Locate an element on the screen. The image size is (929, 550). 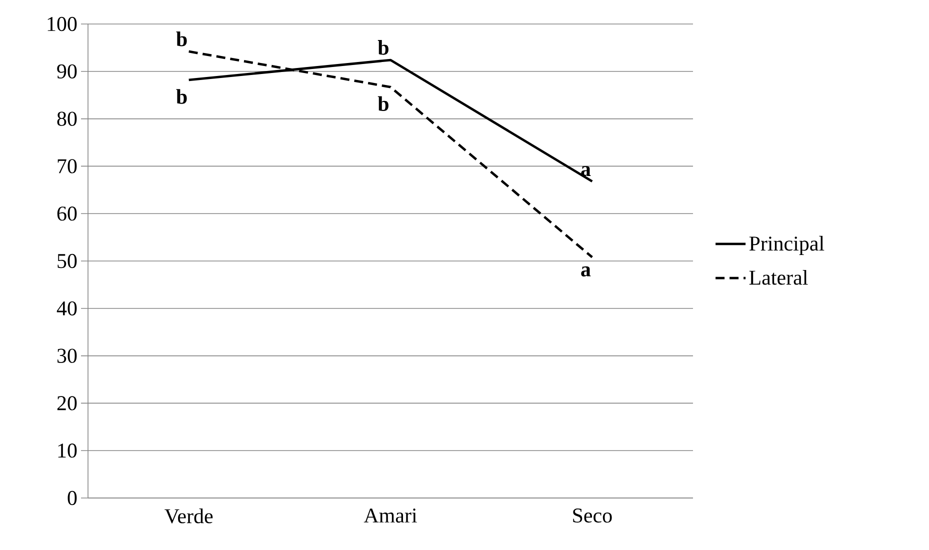
y-tick-label: 100 is located at coordinates (62, 24).